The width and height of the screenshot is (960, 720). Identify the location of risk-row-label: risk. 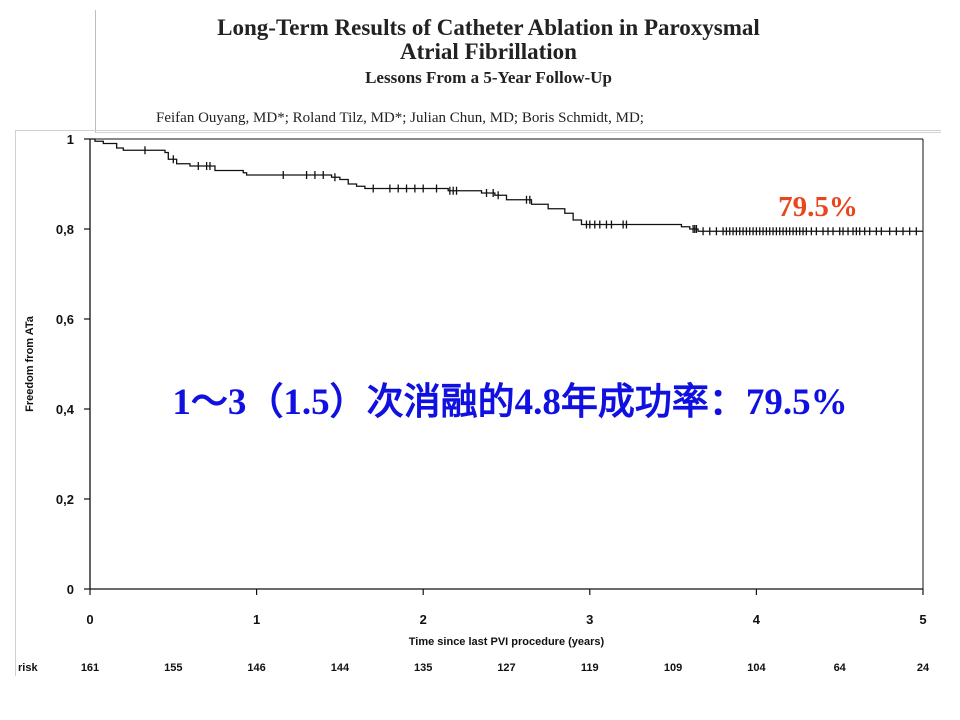
(28, 668).